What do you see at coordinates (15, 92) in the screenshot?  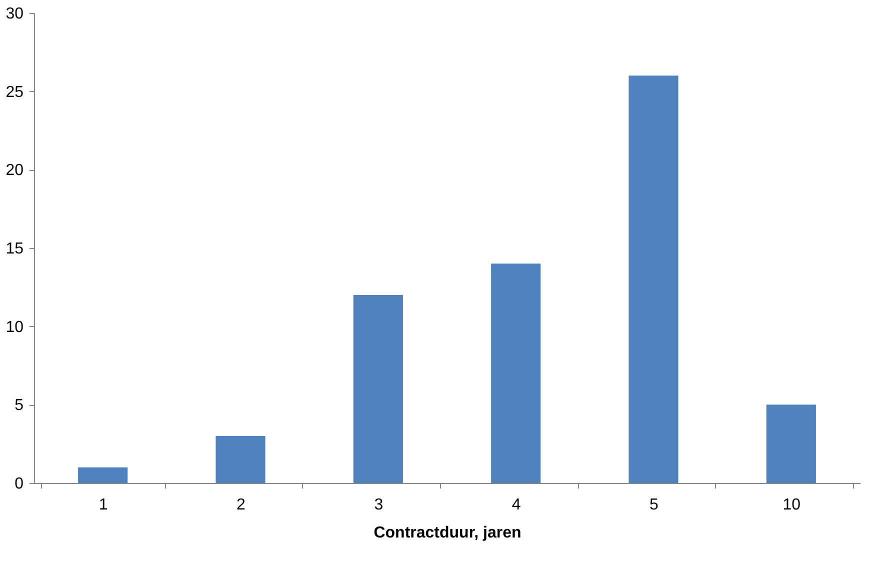 I see `y-tick-label: 25` at bounding box center [15, 92].